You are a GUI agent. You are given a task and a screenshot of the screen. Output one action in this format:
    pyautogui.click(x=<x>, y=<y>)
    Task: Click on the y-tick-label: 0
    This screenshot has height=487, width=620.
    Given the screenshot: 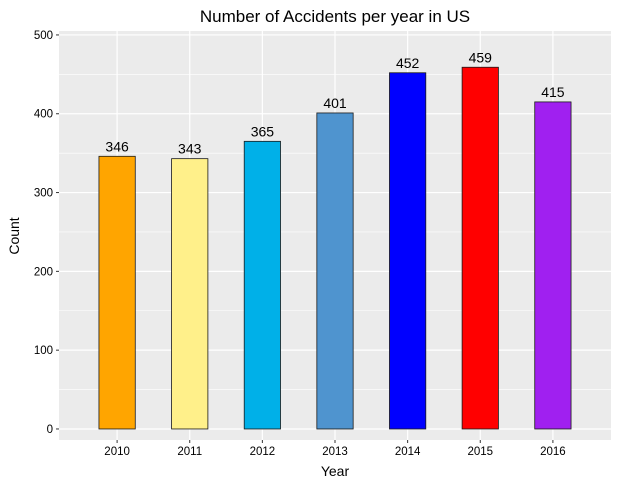 What is the action you would take?
    pyautogui.click(x=50, y=430)
    